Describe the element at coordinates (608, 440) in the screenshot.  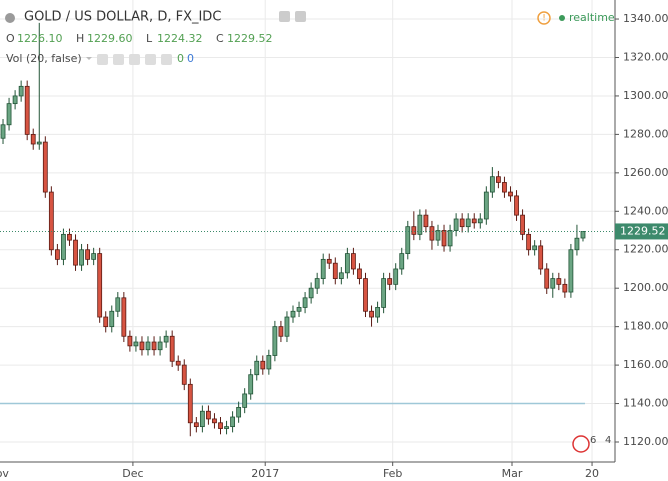
I see `event-count: 4` at that location.